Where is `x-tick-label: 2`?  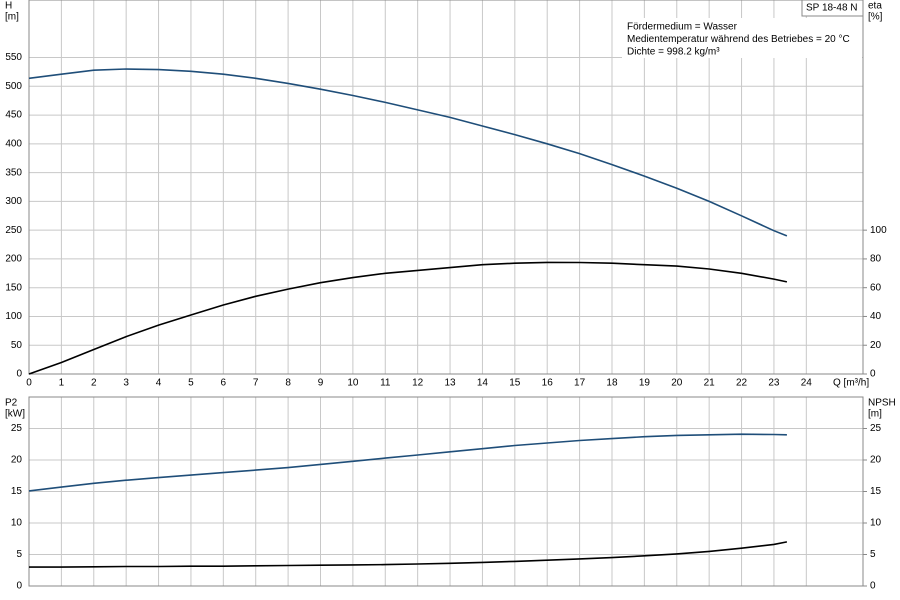
x-tick-label: 2 is located at coordinates (94, 383).